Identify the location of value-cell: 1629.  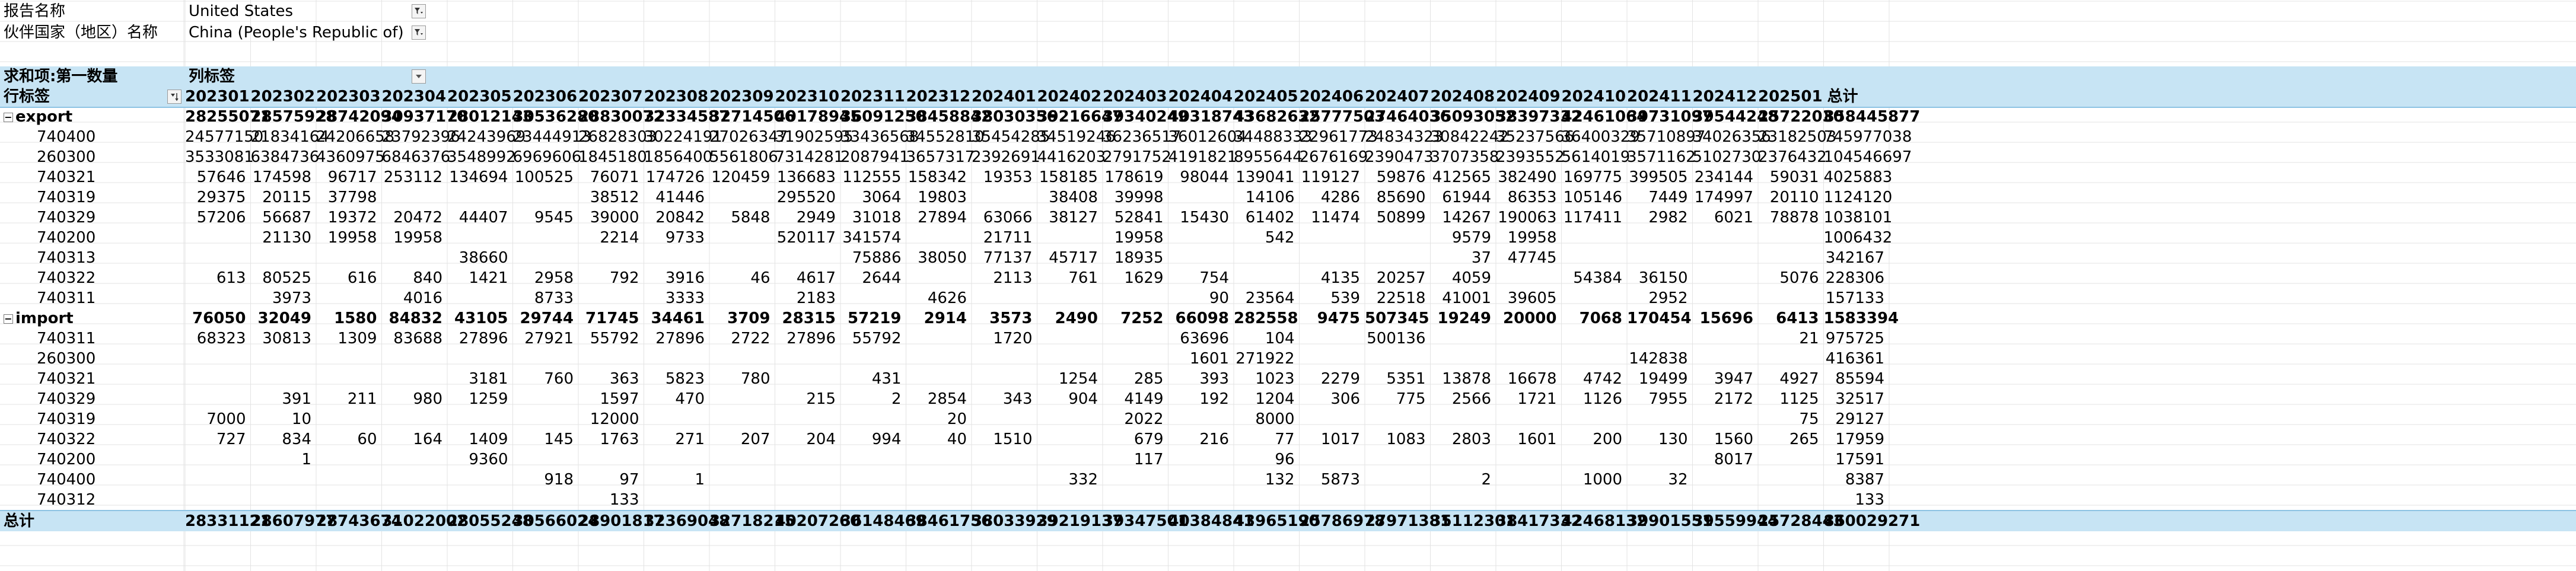
(1144, 278).